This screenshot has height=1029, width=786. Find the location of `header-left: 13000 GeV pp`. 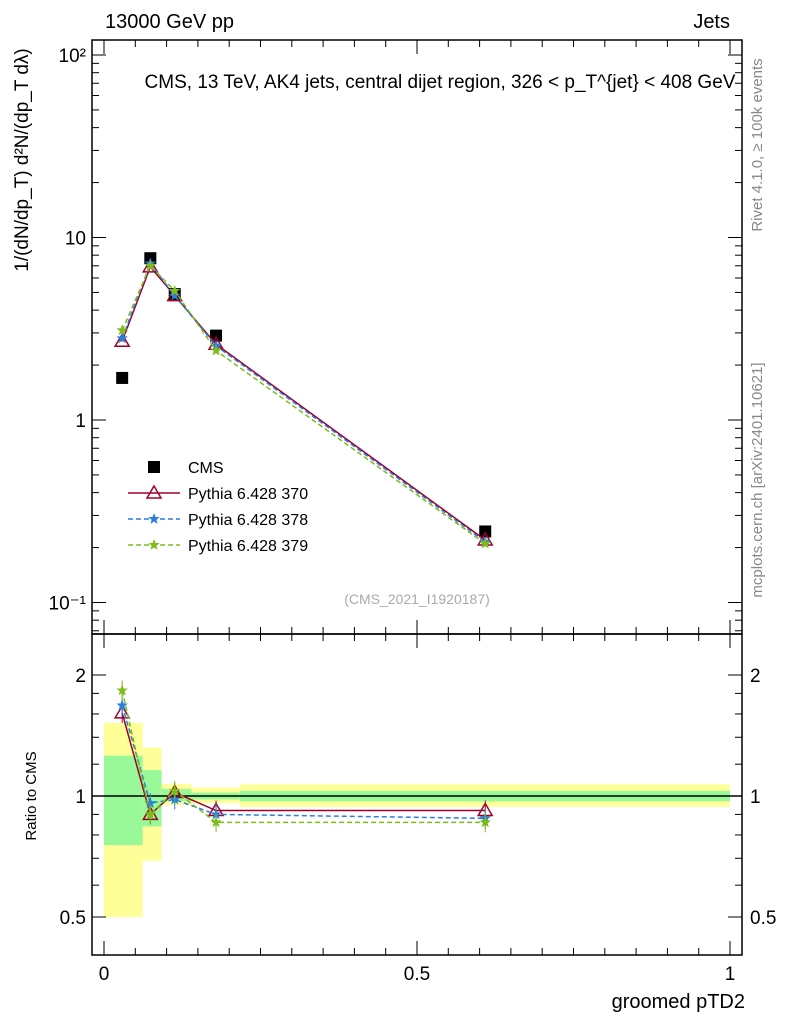

header-left: 13000 GeV pp is located at coordinates (169, 22).